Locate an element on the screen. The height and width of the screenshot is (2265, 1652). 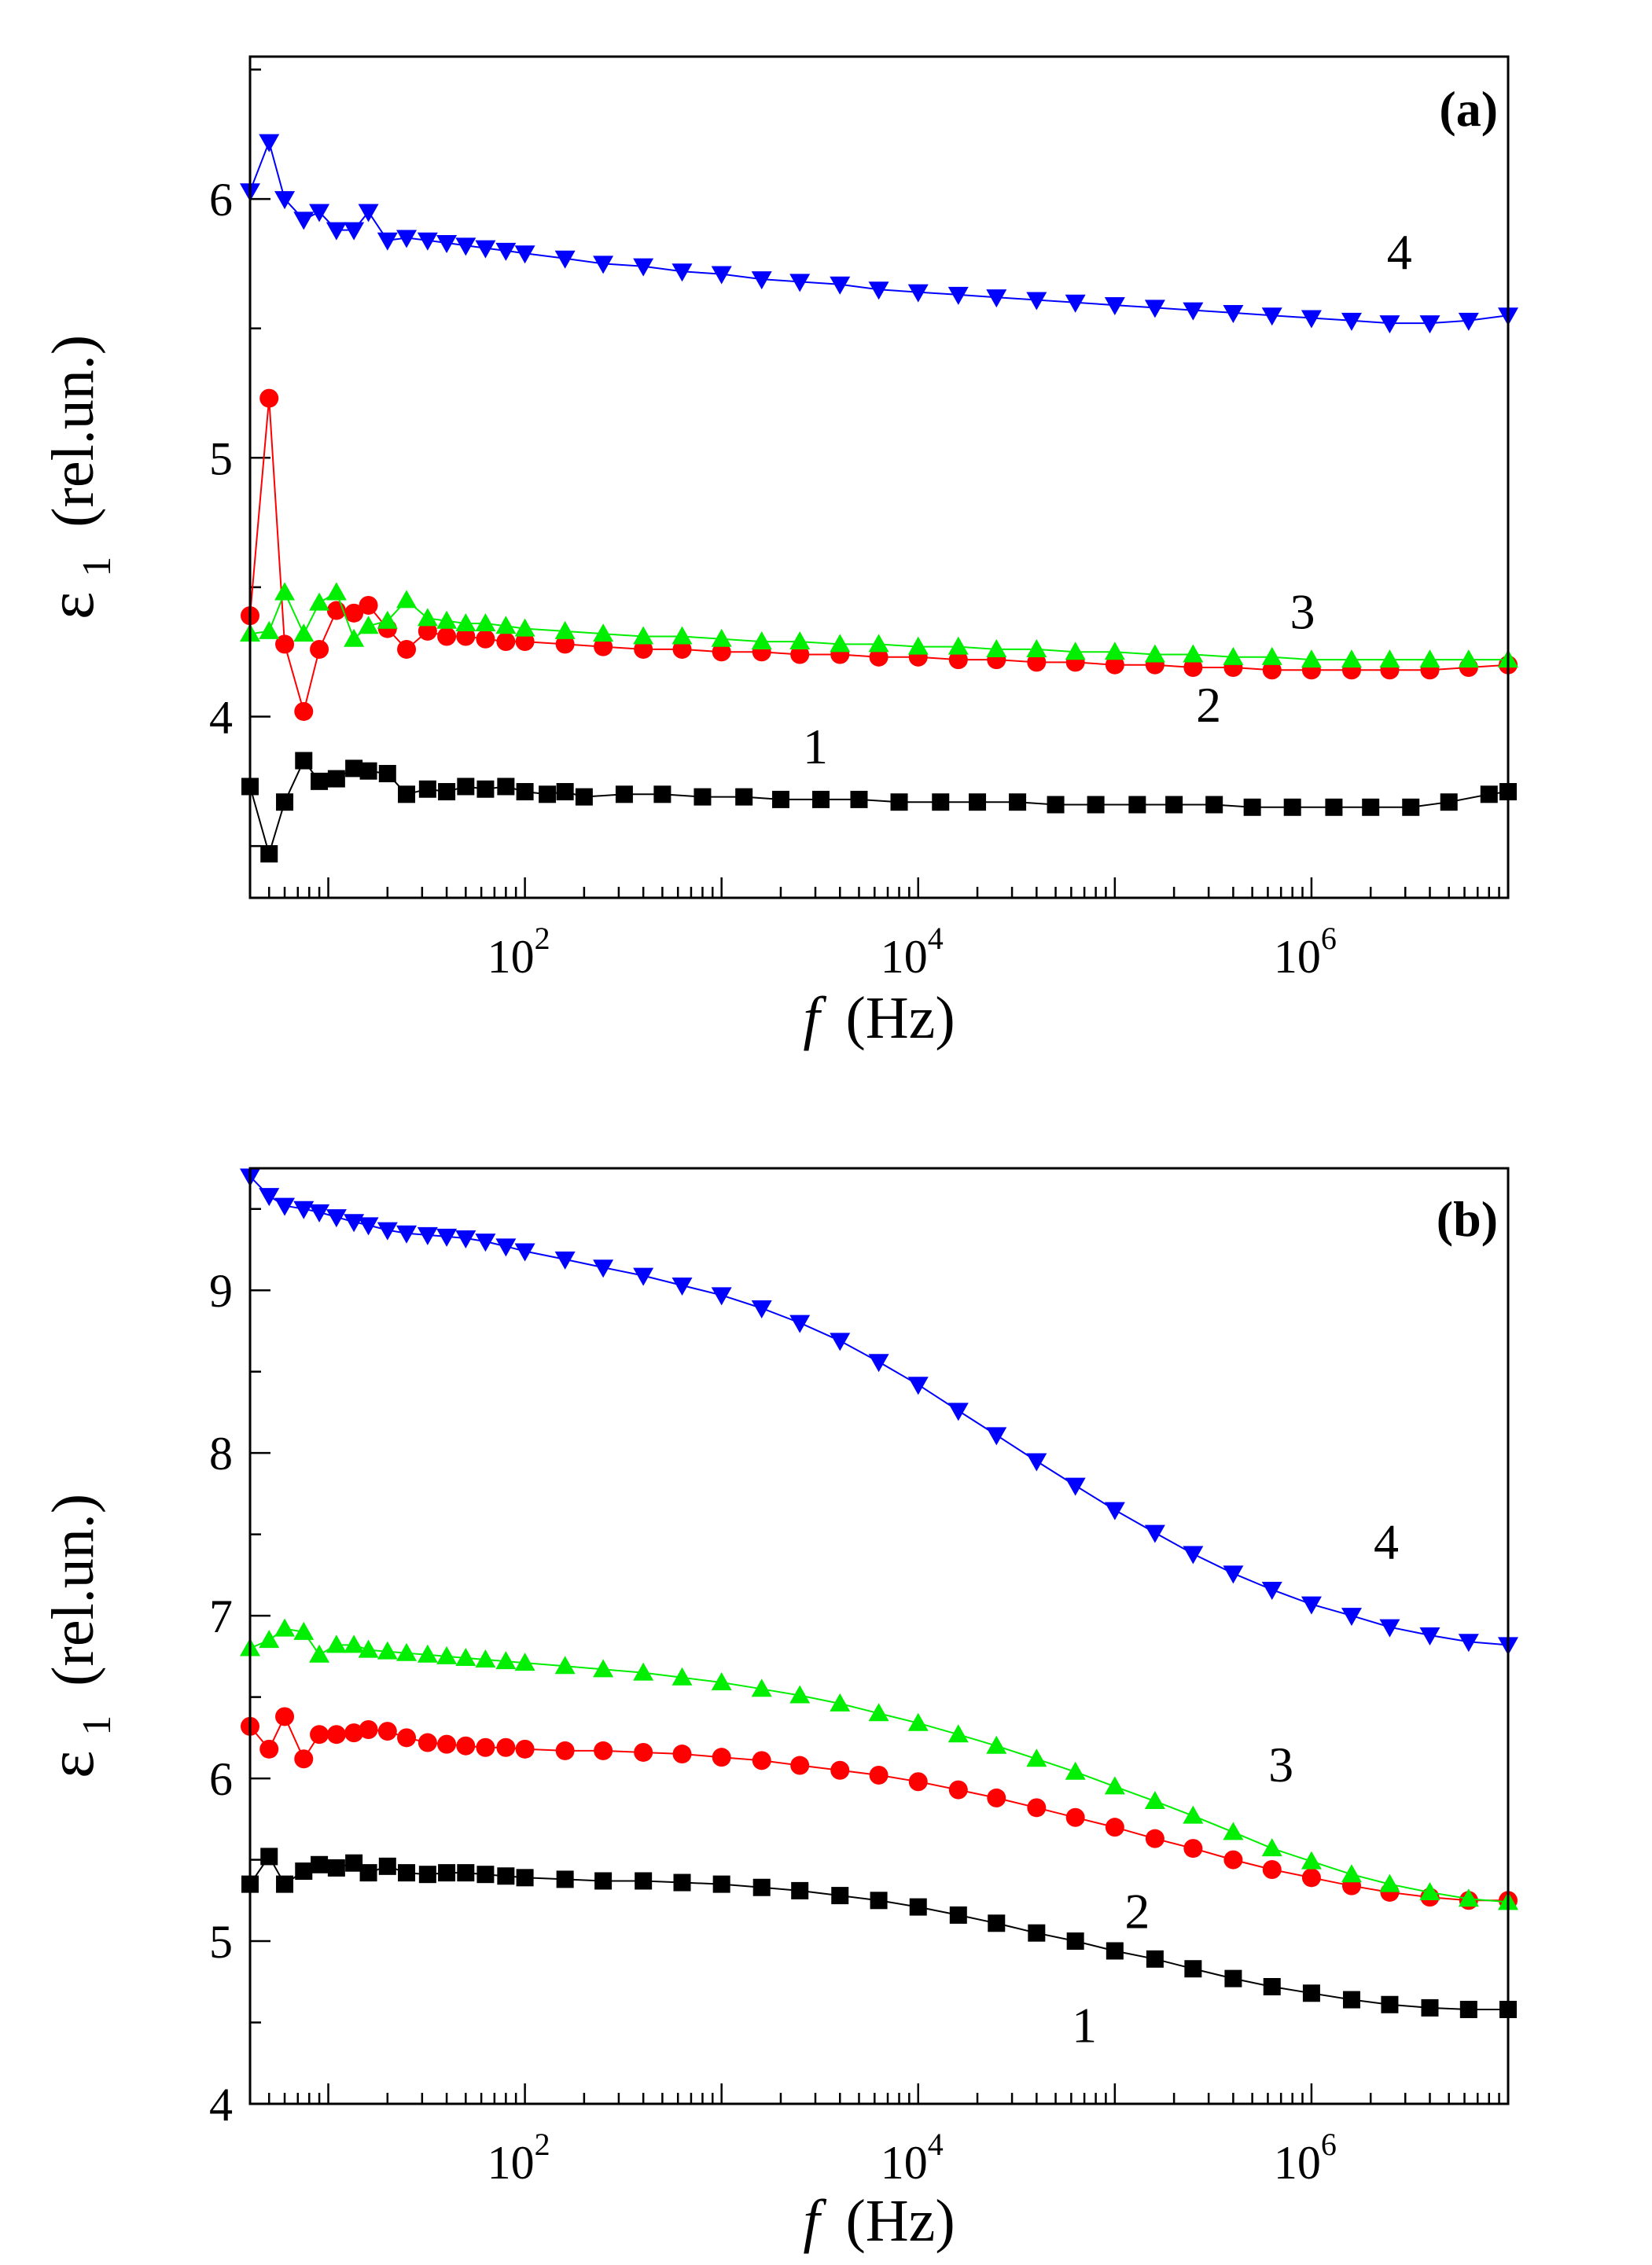
panel-label-b: (b) is located at coordinates (1467, 1219).